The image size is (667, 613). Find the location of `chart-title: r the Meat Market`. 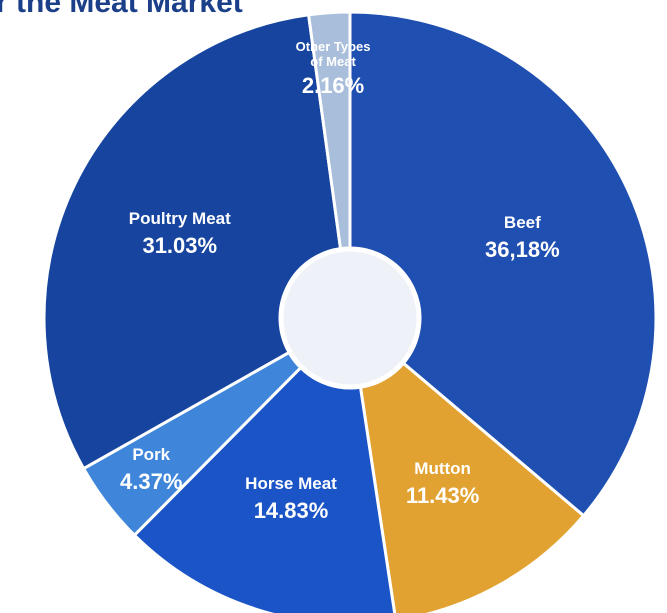

chart-title: r the Meat Market is located at coordinates (121, 9).